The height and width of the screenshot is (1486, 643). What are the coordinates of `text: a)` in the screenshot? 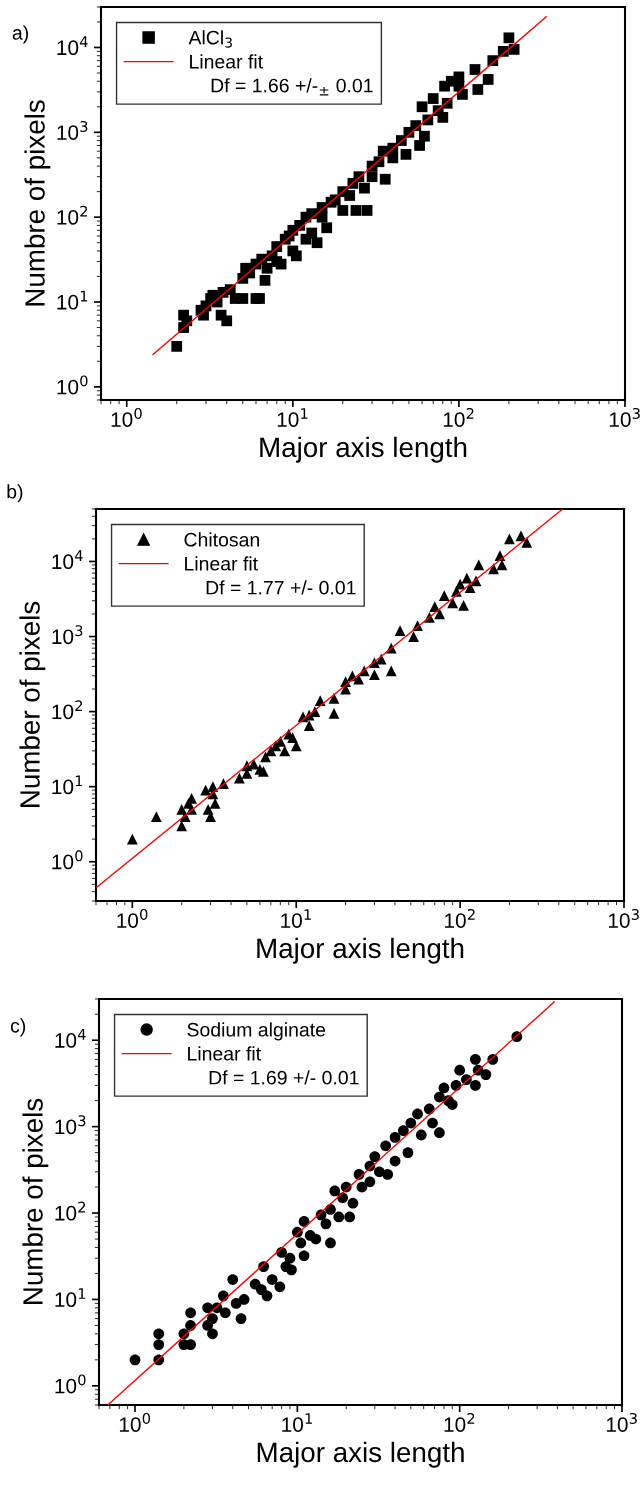 It's located at (20, 34).